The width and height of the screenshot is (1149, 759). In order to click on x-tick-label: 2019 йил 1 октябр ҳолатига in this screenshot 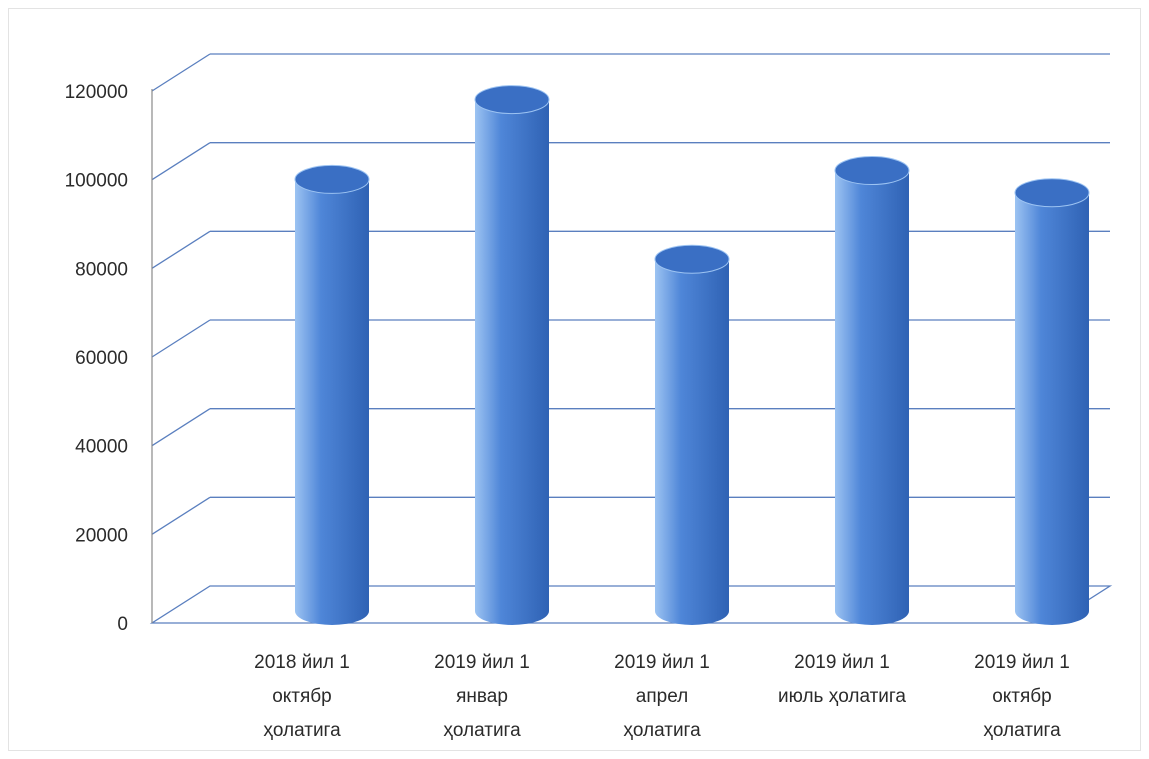, I will do `click(1022, 696)`.